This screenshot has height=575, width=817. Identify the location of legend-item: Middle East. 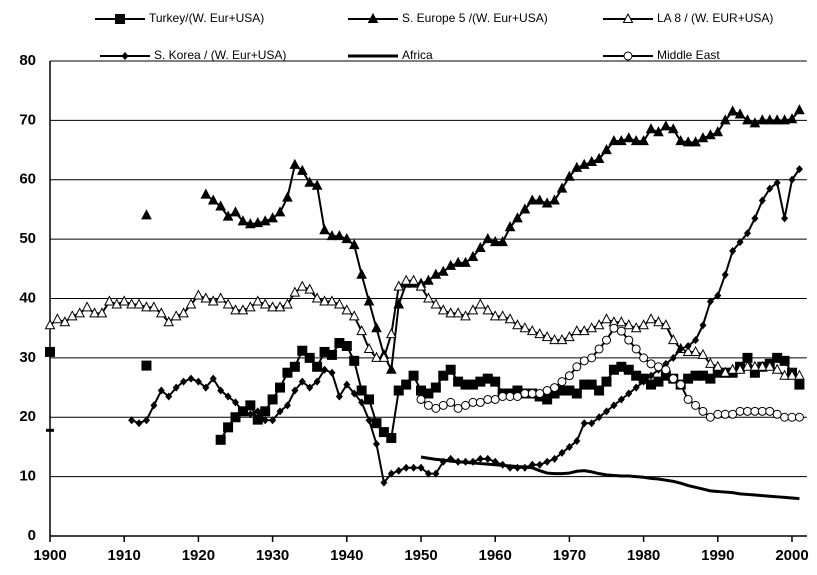
(661, 55).